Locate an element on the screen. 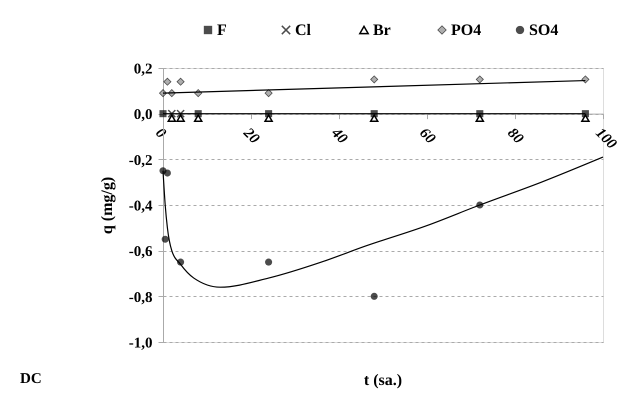 The height and width of the screenshot is (414, 643). y-tick-label: -0,2 is located at coordinates (140, 160).